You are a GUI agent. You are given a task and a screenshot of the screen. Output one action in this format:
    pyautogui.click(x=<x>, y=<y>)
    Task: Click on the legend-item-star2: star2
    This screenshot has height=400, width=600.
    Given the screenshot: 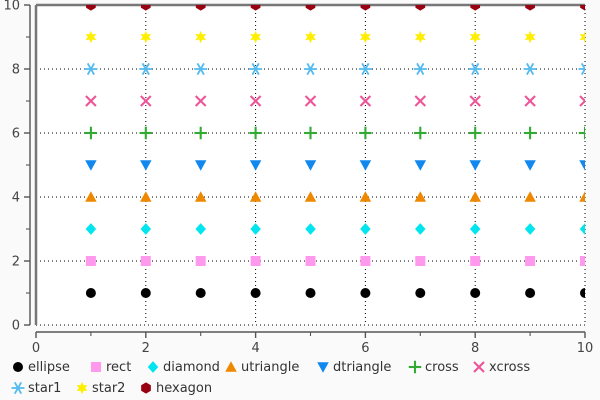 What is the action you would take?
    pyautogui.click(x=101, y=388)
    